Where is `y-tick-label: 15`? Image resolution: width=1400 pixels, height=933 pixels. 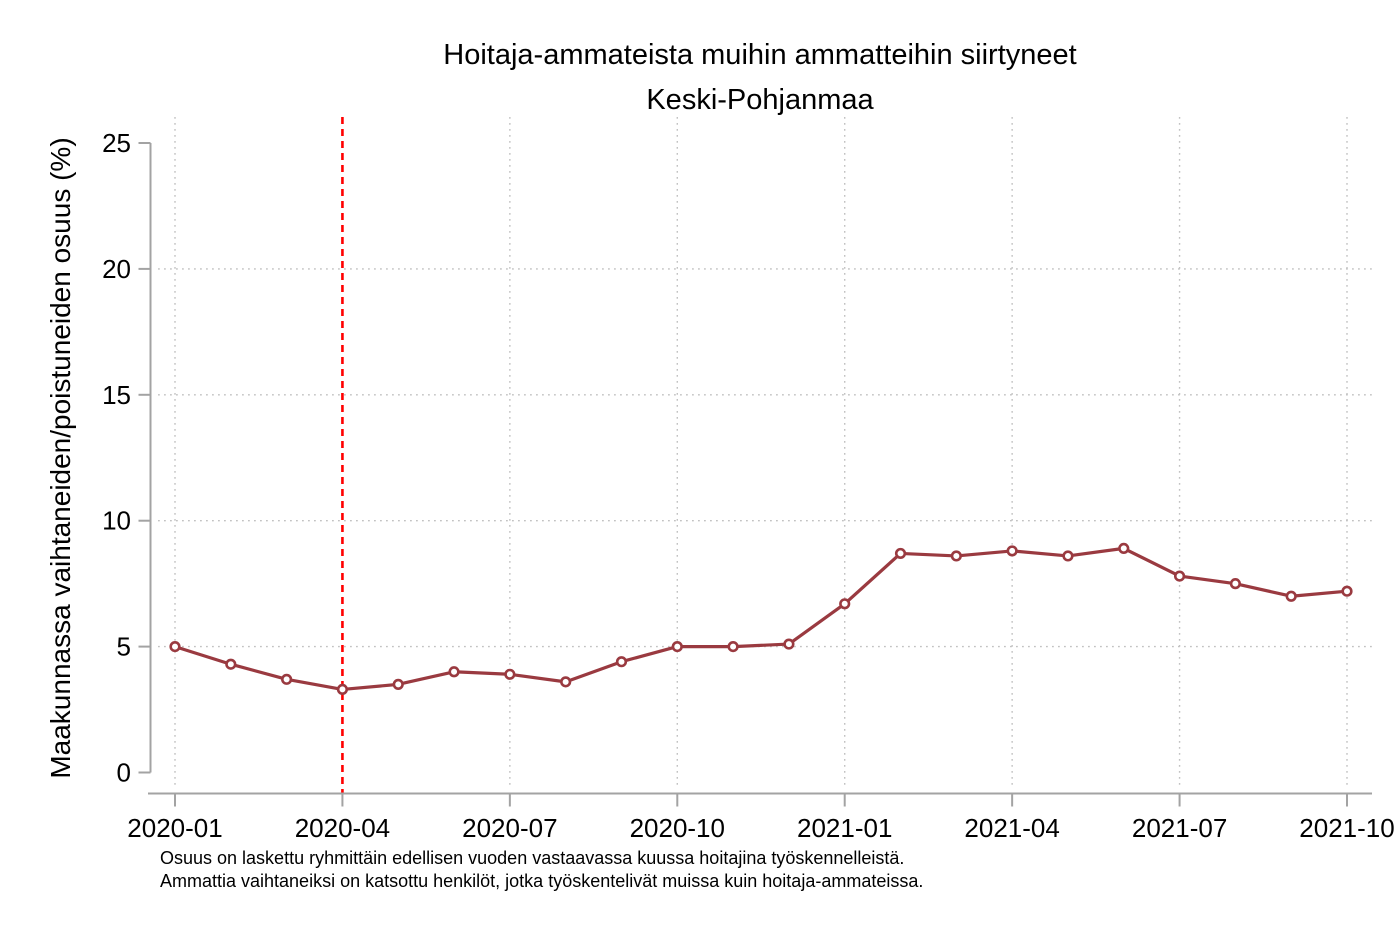 y-tick-label: 15 is located at coordinates (116, 395).